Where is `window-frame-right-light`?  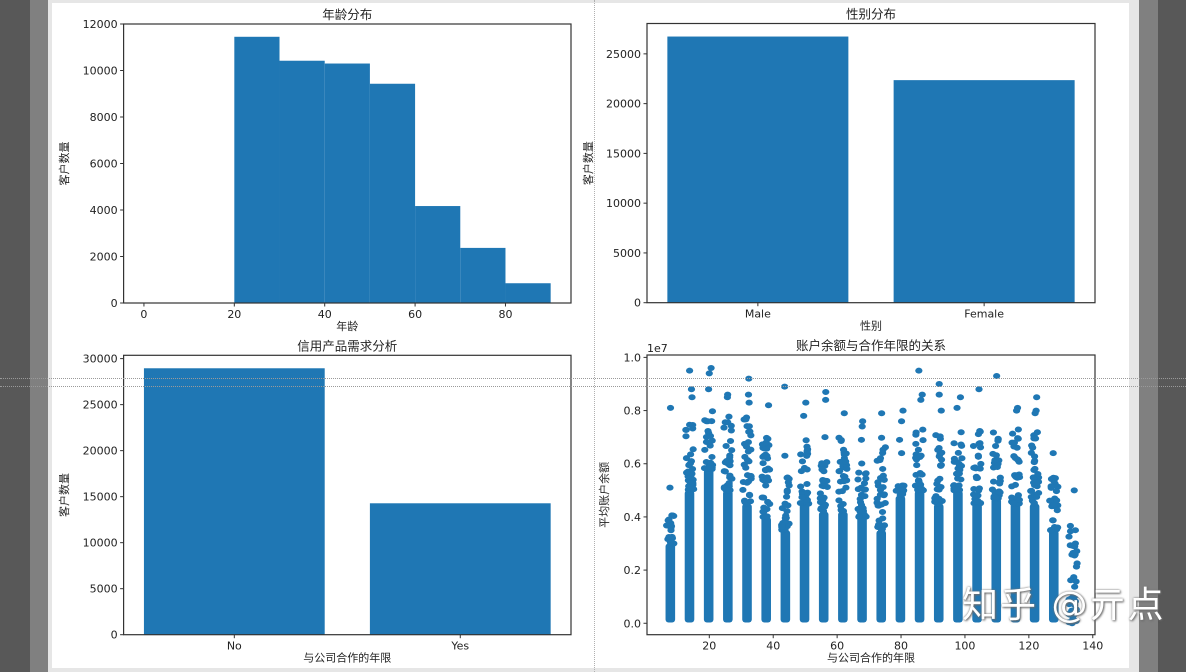 window-frame-right-light is located at coordinates (1134, 336).